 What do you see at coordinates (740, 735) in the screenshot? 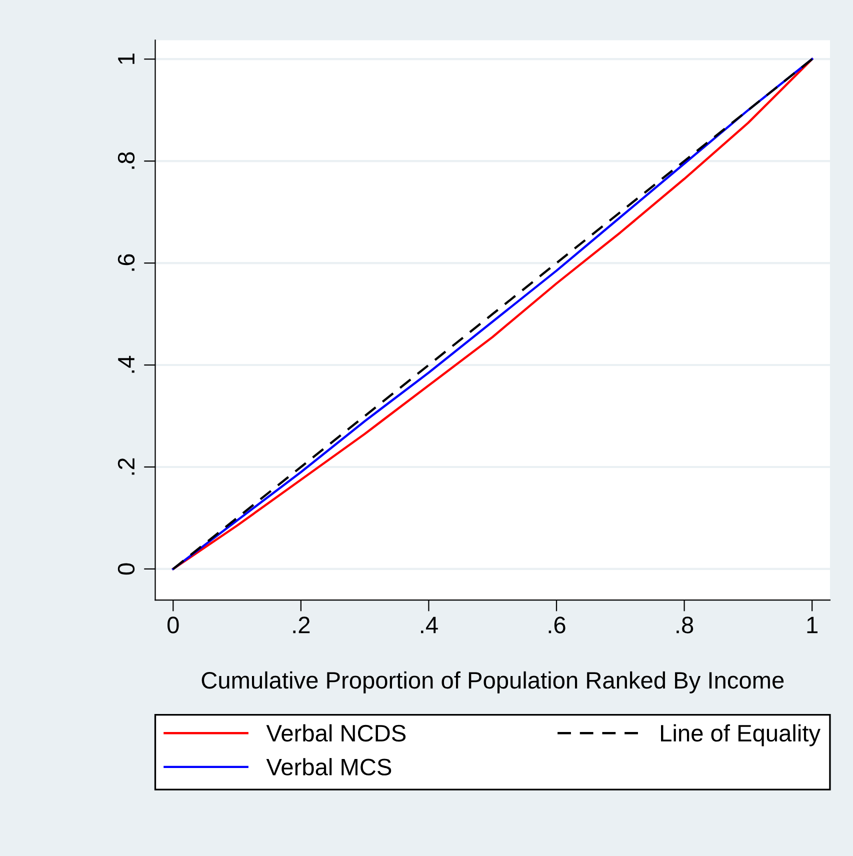
I see `legend-label: Line of Equality` at bounding box center [740, 735].